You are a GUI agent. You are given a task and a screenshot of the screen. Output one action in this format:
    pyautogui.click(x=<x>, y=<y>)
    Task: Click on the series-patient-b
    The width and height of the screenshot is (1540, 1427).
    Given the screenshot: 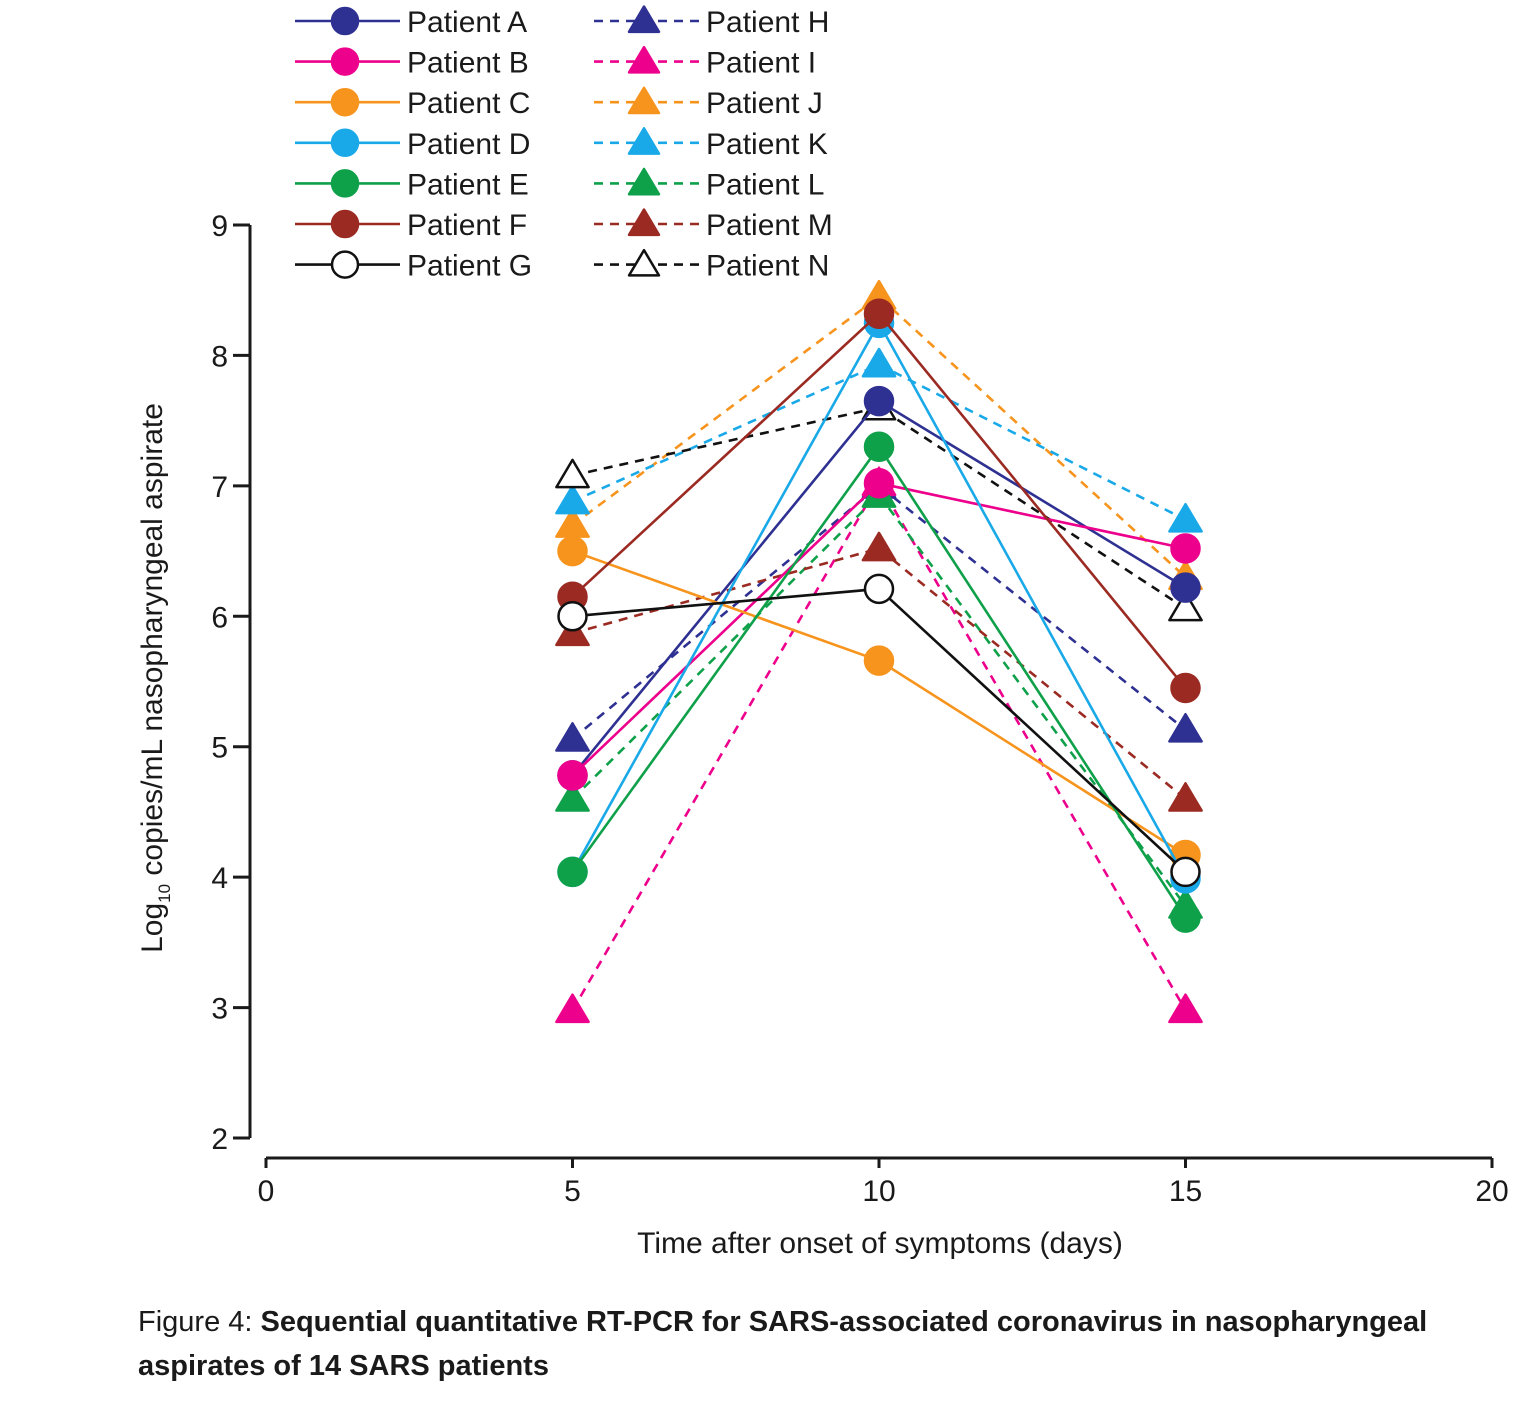 What is the action you would take?
    pyautogui.click(x=879, y=629)
    